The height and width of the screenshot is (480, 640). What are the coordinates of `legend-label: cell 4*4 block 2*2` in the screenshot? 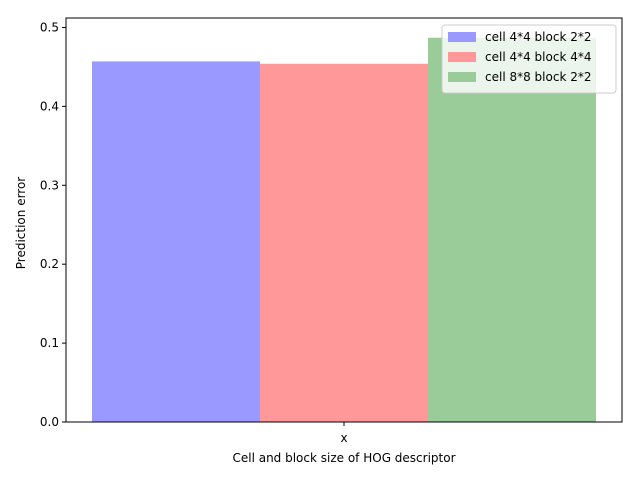 It's located at (538, 37).